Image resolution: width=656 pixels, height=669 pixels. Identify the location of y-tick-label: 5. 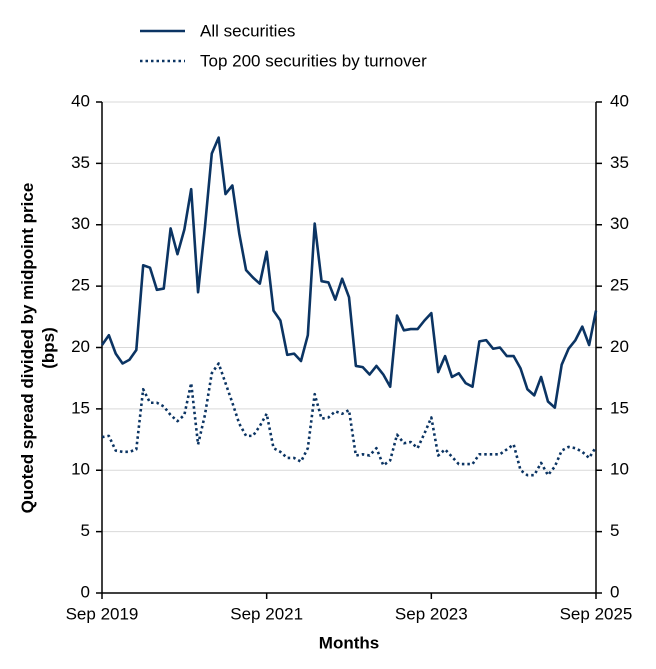
(85, 530).